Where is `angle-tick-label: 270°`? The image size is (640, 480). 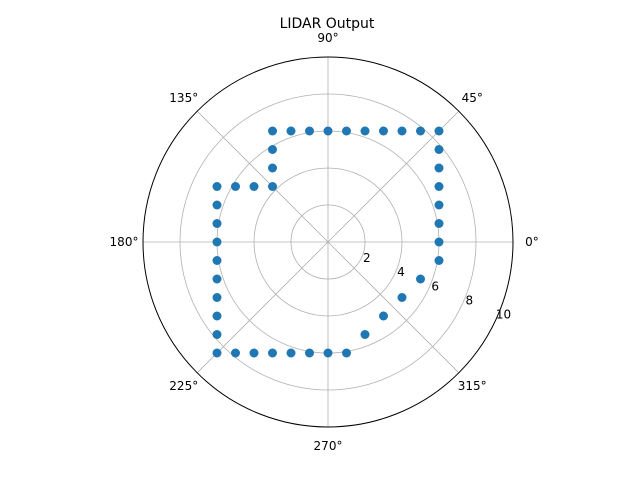
angle-tick-label: 270° is located at coordinates (328, 446).